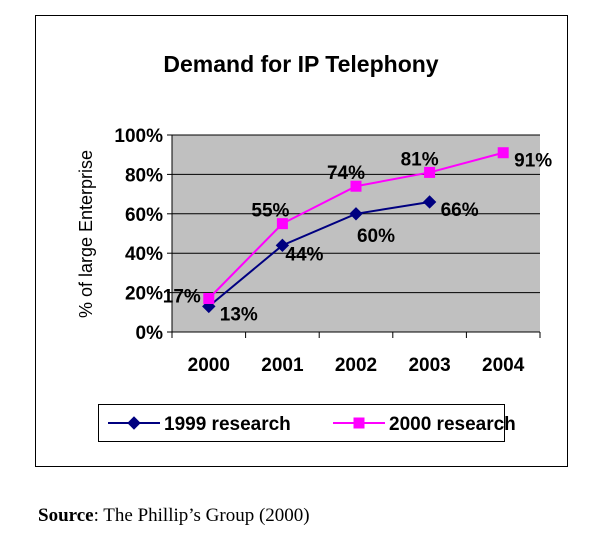 This screenshot has height=549, width=599. I want to click on data-label: 91%, so click(533, 161).